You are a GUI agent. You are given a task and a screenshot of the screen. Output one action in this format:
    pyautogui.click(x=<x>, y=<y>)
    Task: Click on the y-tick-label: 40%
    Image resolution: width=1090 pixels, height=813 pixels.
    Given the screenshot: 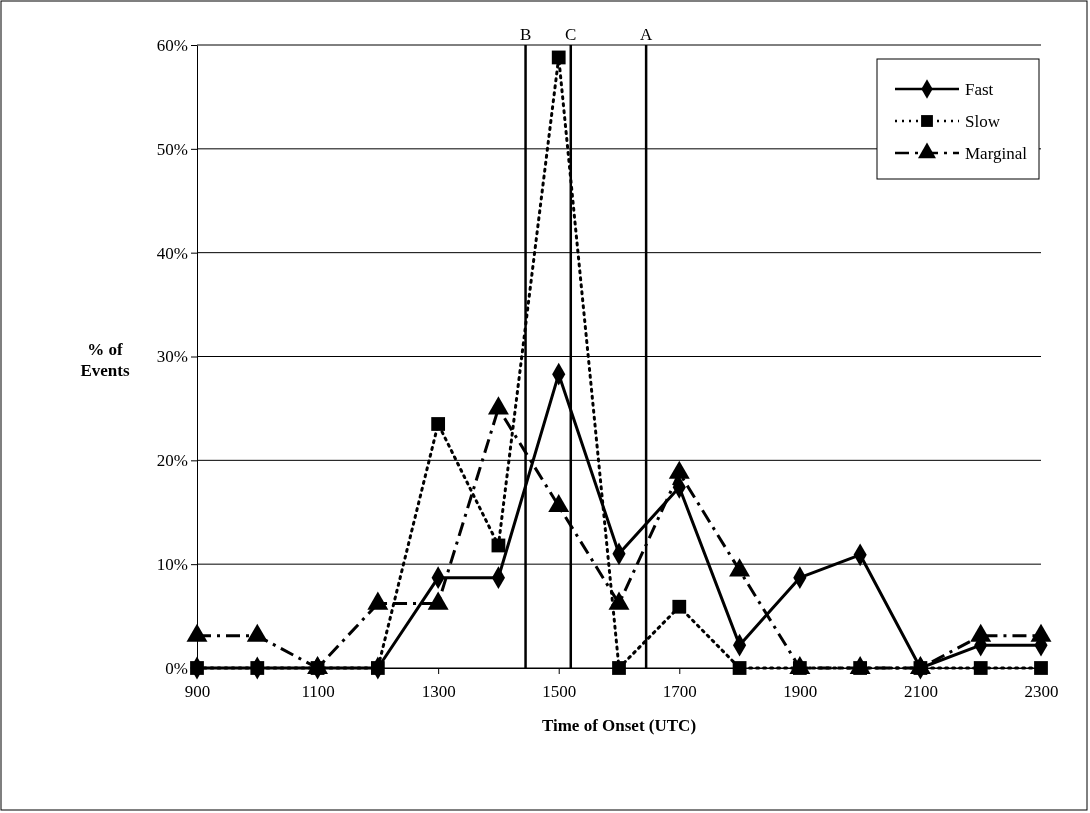 What is the action you would take?
    pyautogui.click(x=172, y=253)
    